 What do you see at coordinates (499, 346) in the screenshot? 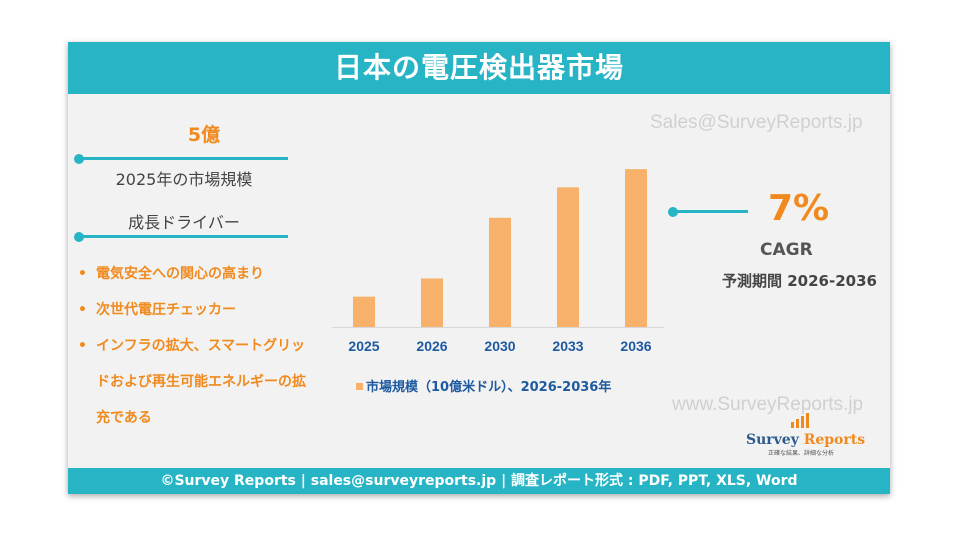
I see `x-tick-label: 2030` at bounding box center [499, 346].